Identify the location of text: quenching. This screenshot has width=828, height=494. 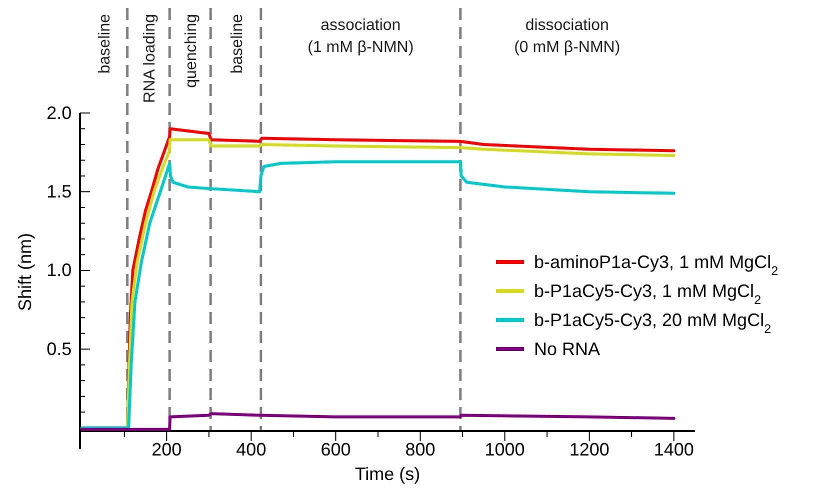
(191, 51).